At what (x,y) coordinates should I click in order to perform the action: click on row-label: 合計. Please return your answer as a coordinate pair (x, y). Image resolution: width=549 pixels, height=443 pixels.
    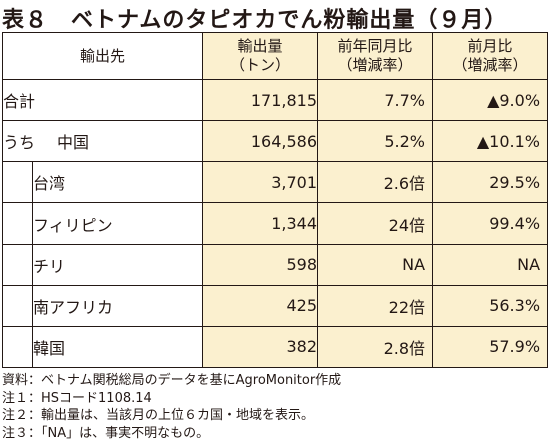
    Looking at the image, I should click on (102, 100).